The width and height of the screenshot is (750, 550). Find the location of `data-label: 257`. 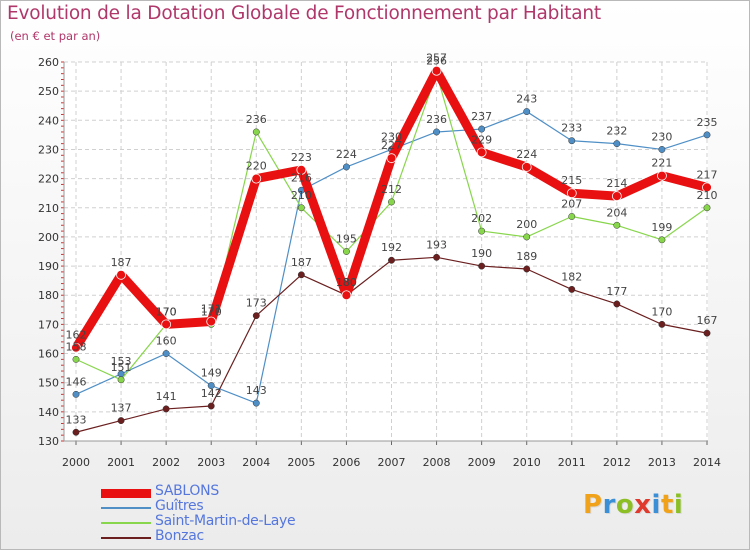

data-label: 257 is located at coordinates (436, 58).